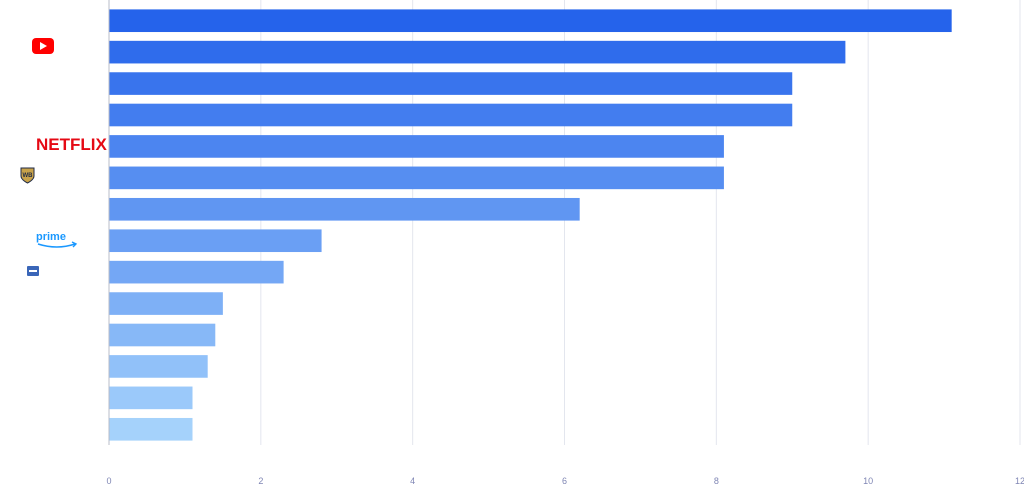 The image size is (1024, 487). I want to click on x-tick-label: 6, so click(564, 481).